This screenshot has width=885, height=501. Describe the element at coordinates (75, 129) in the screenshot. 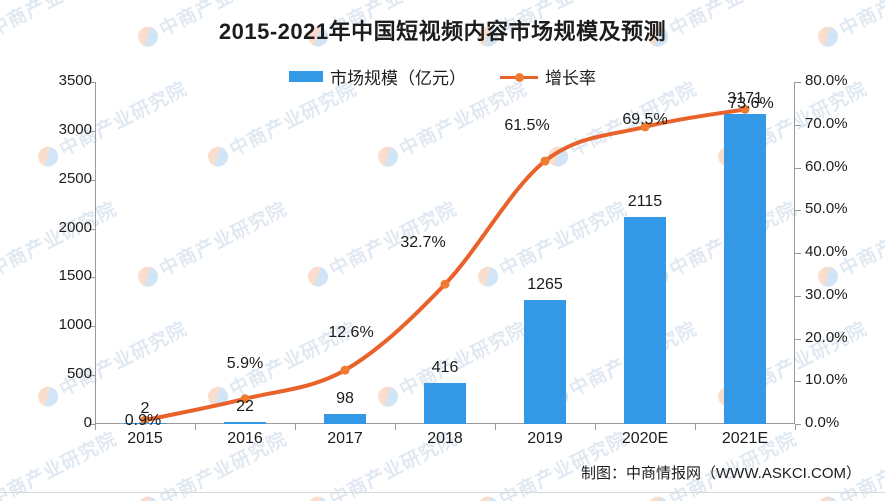

I see `y-axis-left-label: 3000` at that location.